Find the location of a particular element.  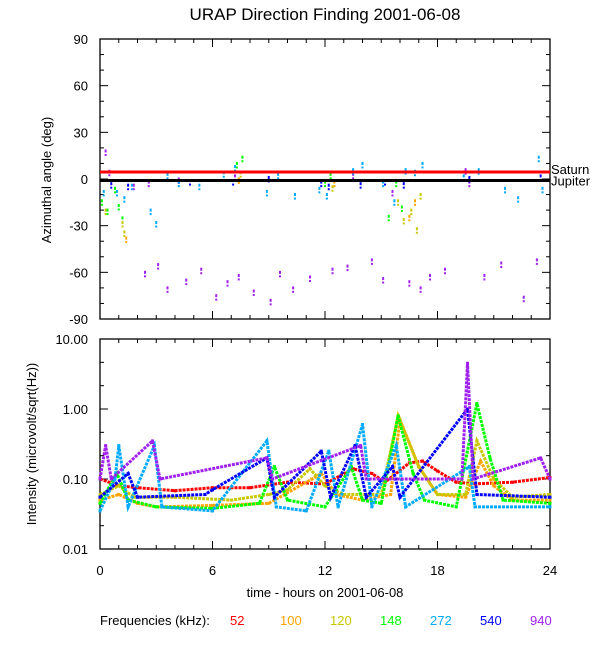

legend-item-148: 148 is located at coordinates (391, 620).